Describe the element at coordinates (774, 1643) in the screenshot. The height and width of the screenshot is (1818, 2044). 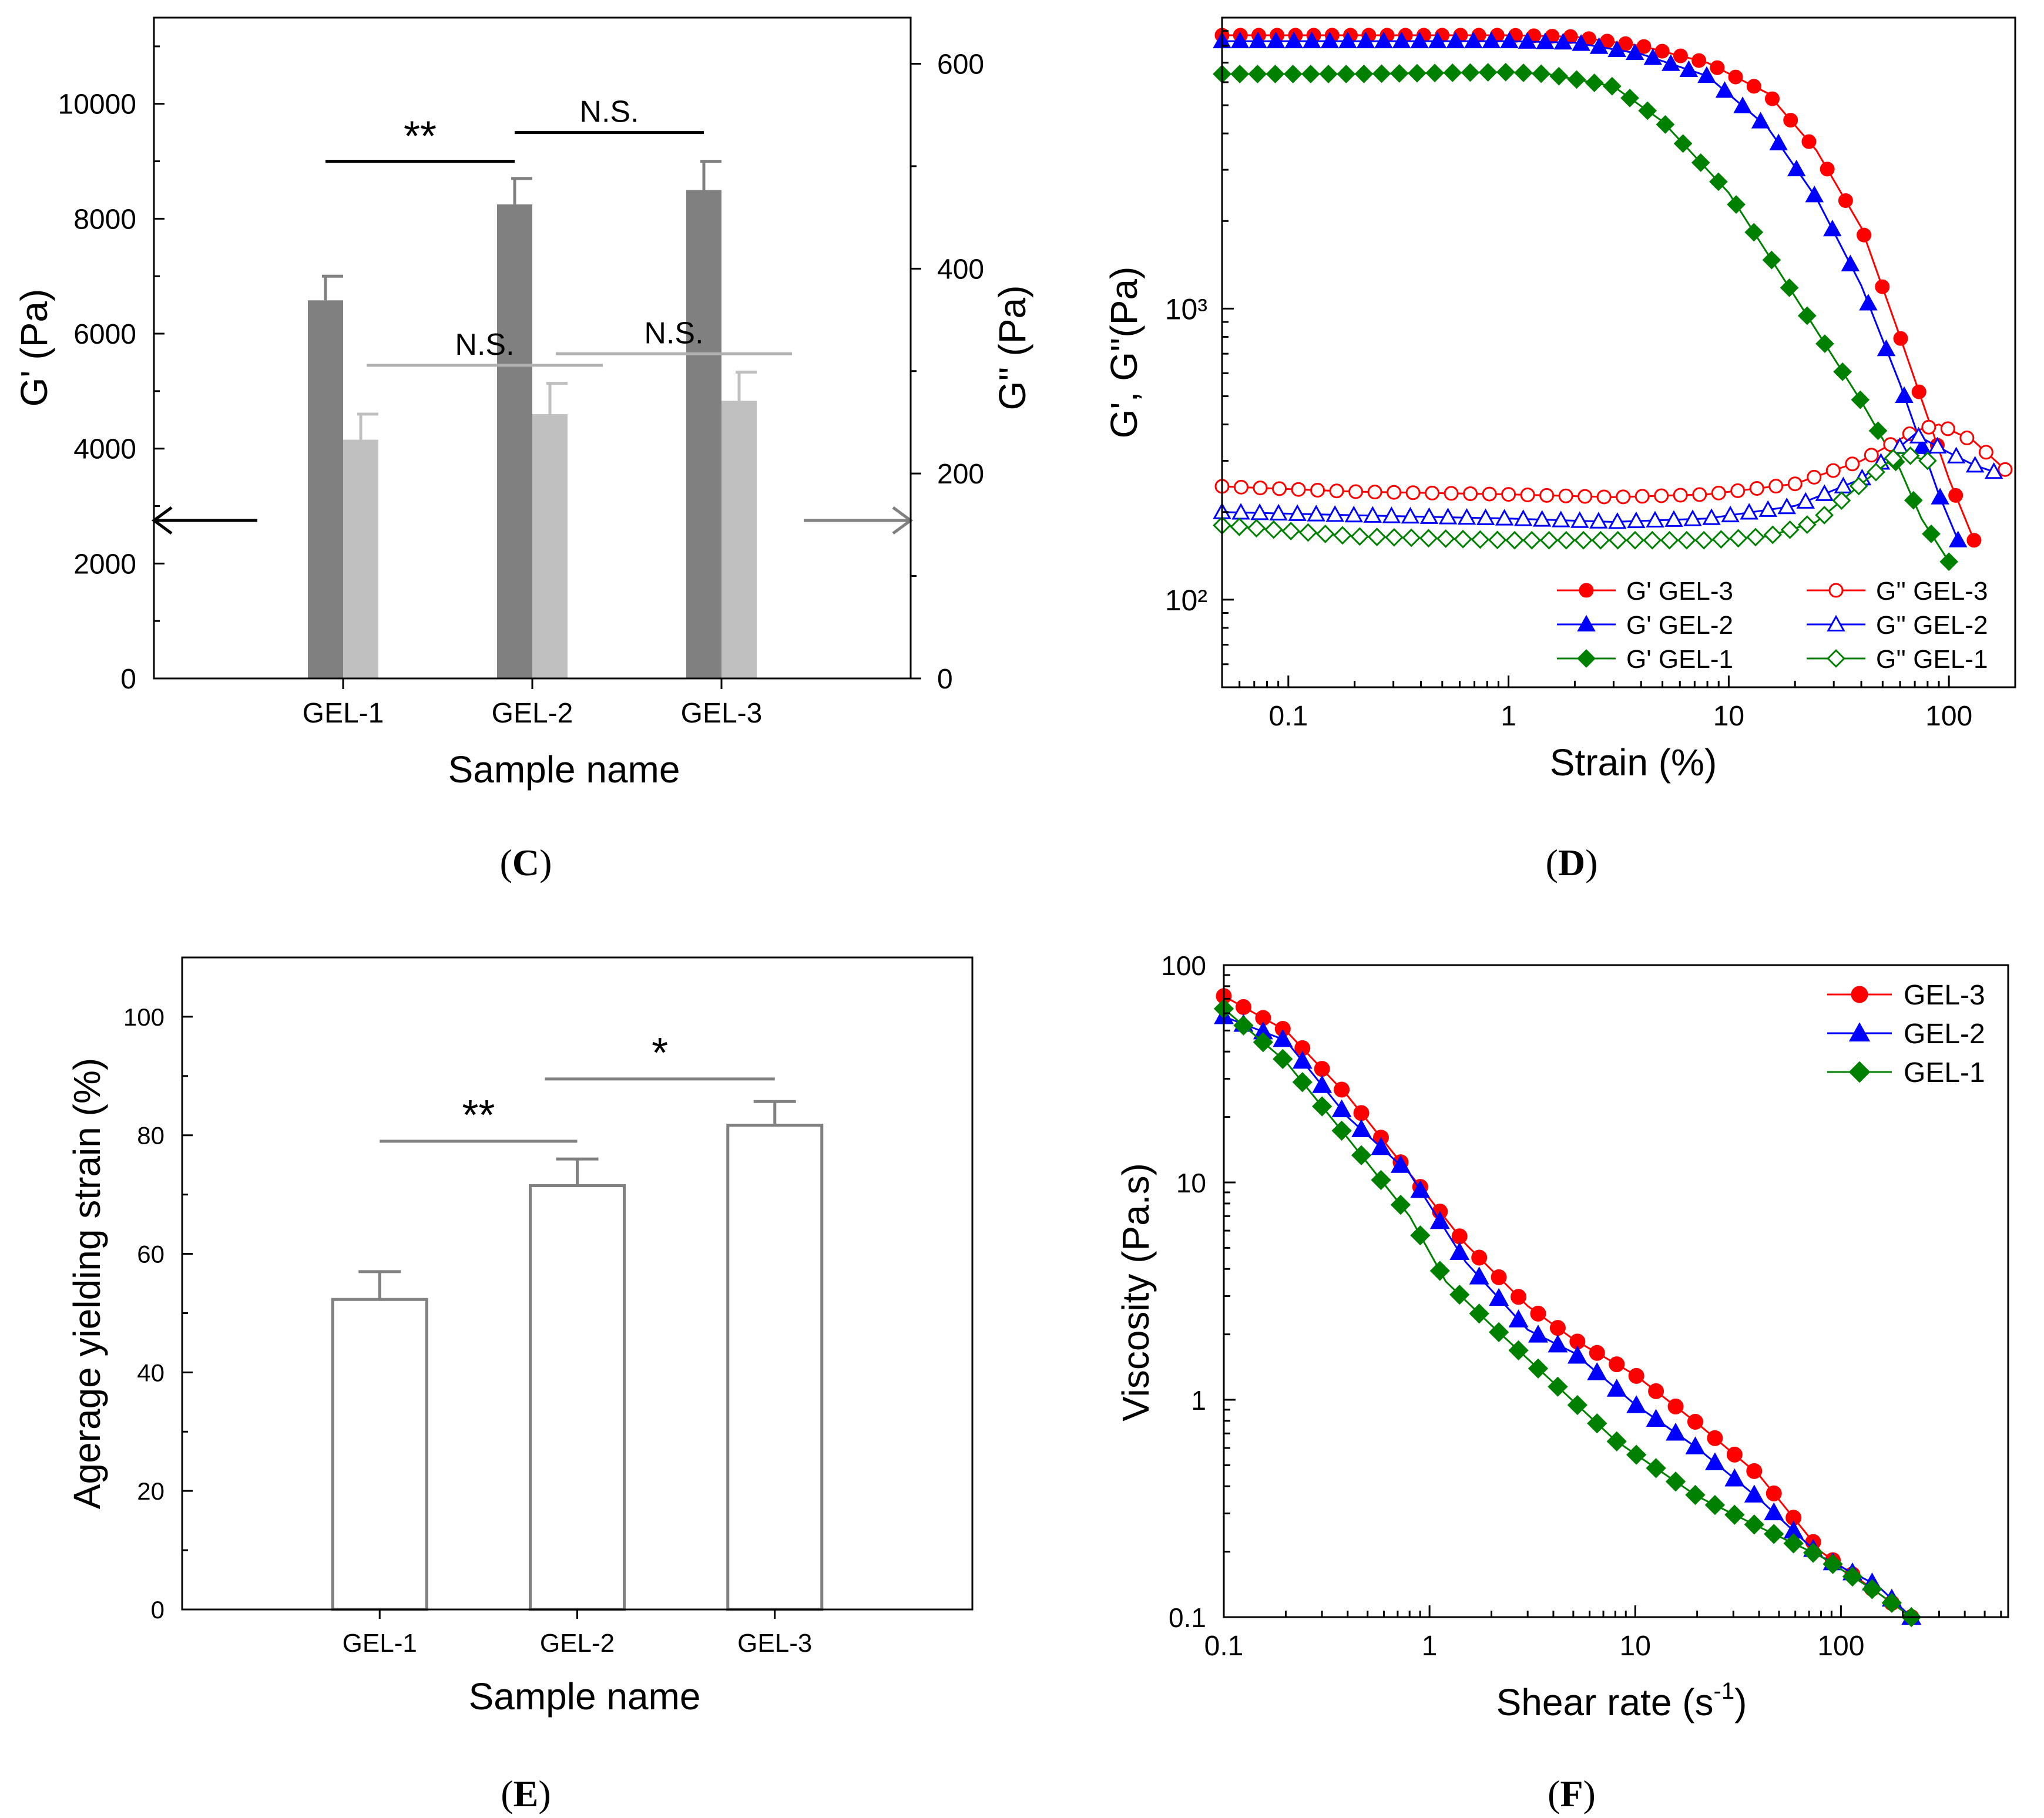
I see `x-tick-label: GEL-3` at that location.